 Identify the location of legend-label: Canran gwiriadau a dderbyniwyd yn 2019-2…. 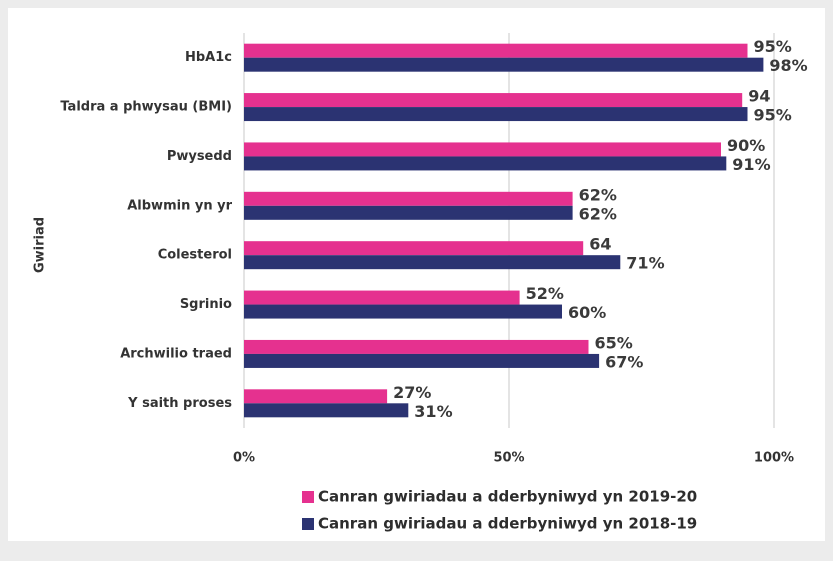
(507, 497).